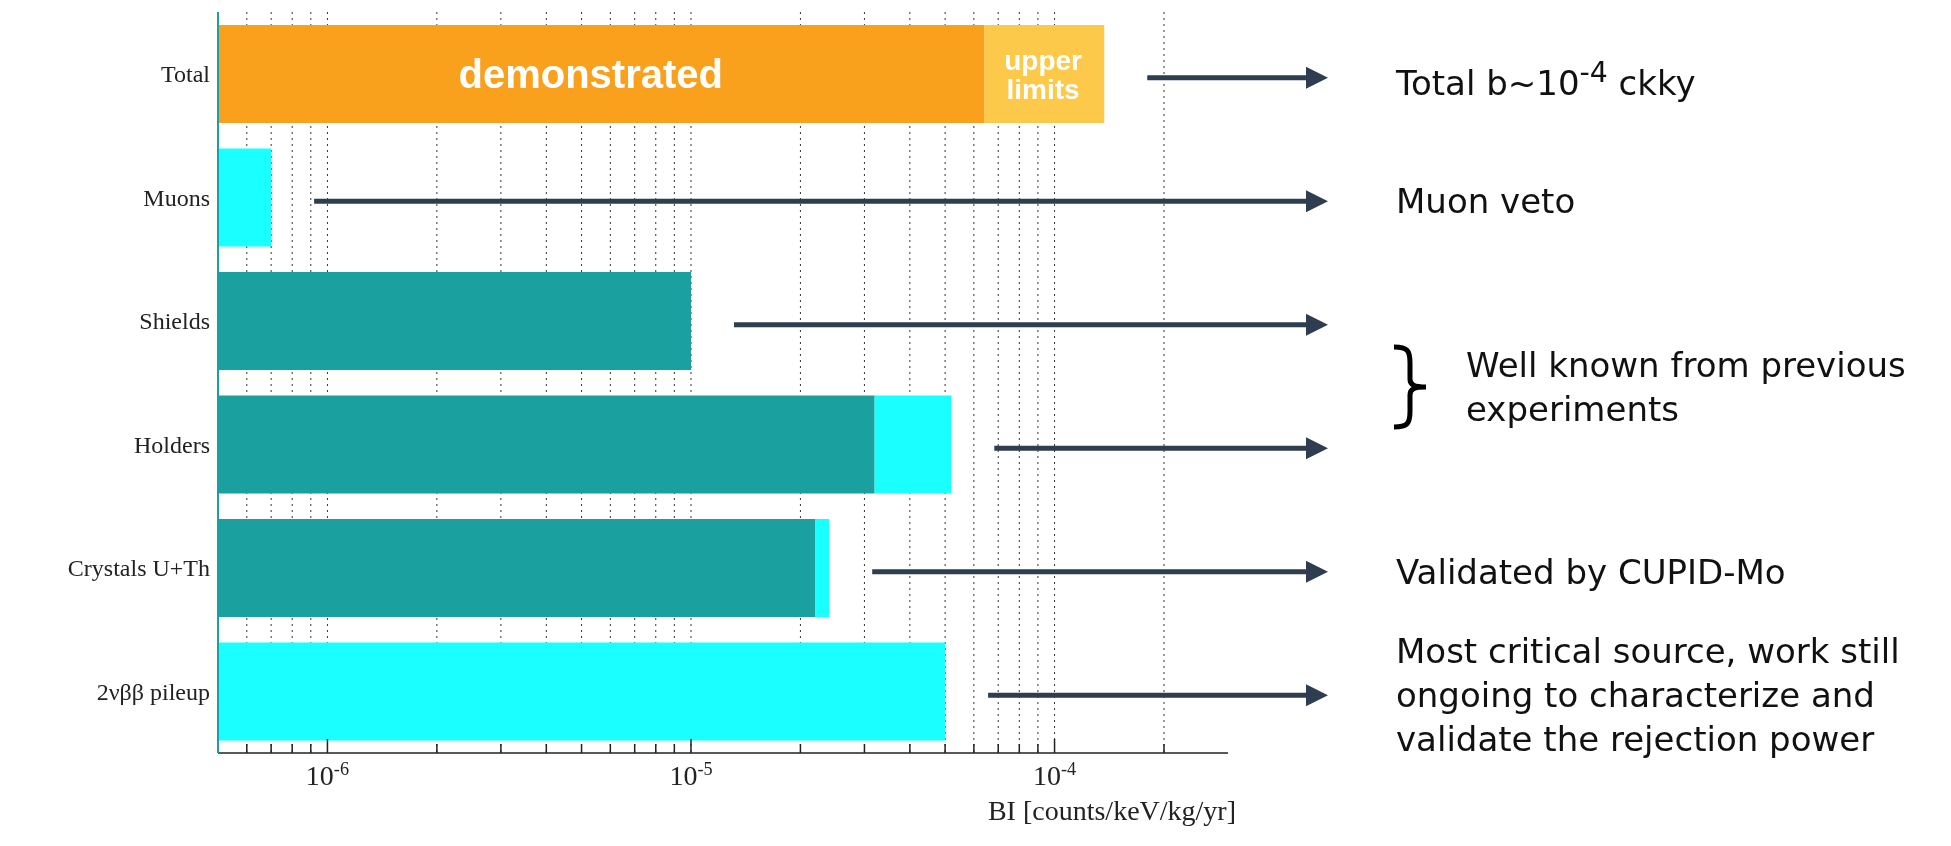 Image resolution: width=1951 pixels, height=846 pixels. I want to click on annotation: upper limits, so click(1043, 74).